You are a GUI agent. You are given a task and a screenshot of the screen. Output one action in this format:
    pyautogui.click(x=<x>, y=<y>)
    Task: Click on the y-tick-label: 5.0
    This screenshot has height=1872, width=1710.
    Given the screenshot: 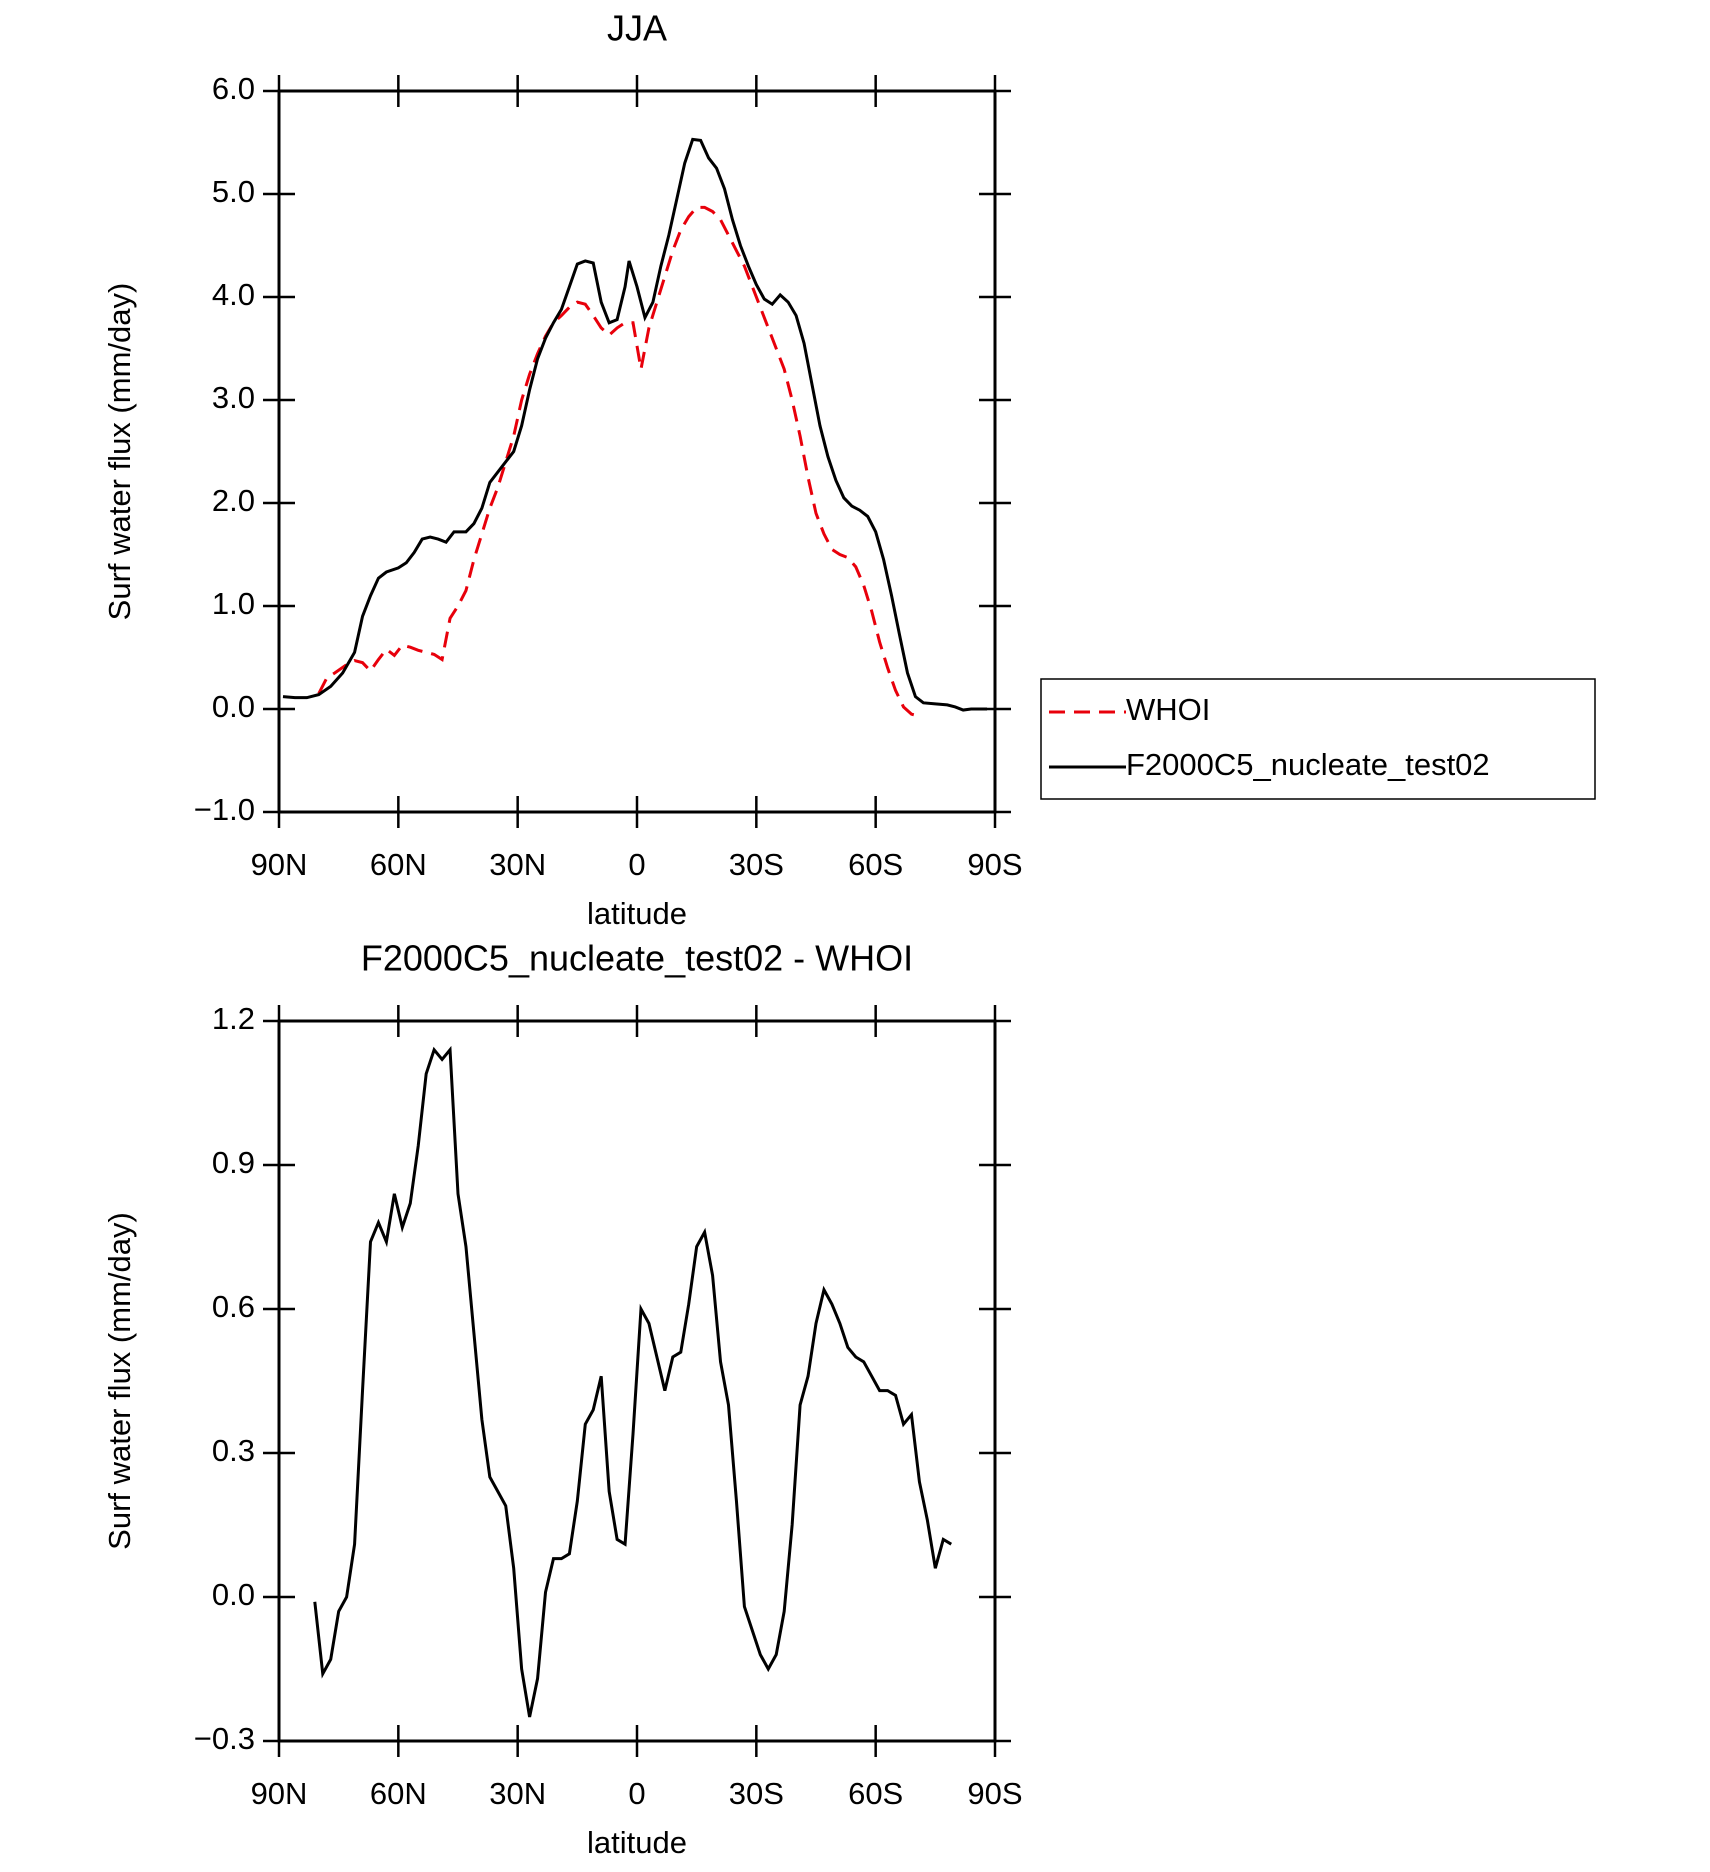 What is the action you would take?
    pyautogui.click(x=233, y=191)
    